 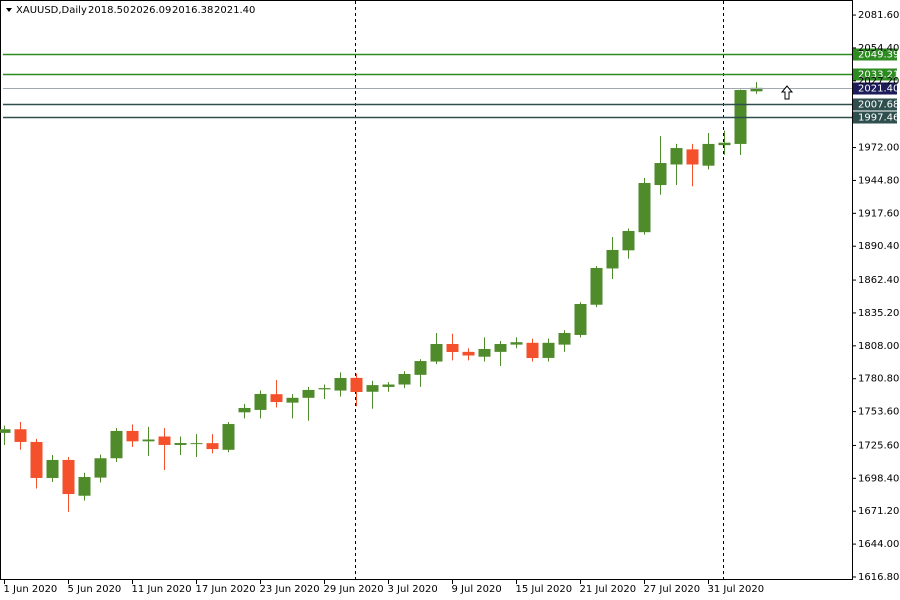 What do you see at coordinates (51, 10) in the screenshot?
I see `symbol: XAUUSD,Daily` at bounding box center [51, 10].